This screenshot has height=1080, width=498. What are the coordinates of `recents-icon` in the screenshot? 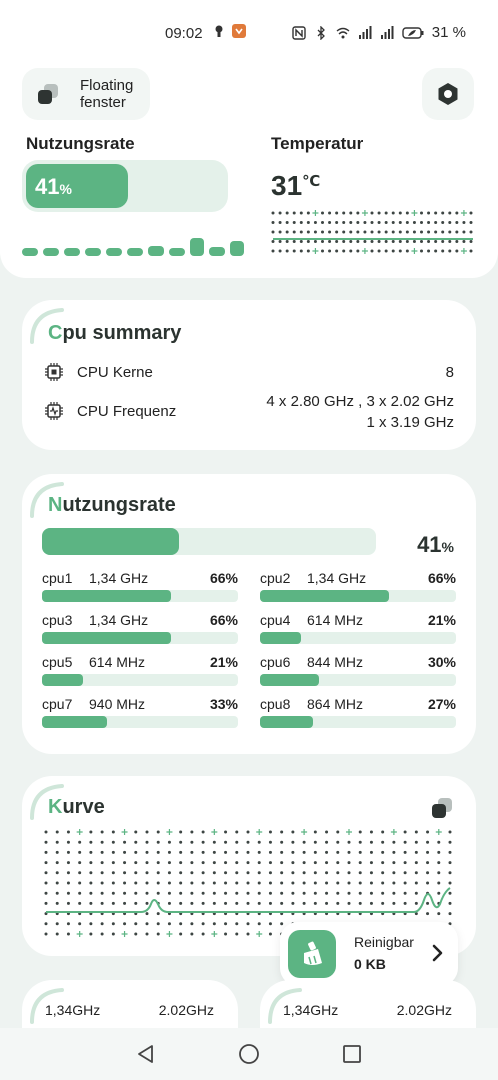 It's located at (352, 1054).